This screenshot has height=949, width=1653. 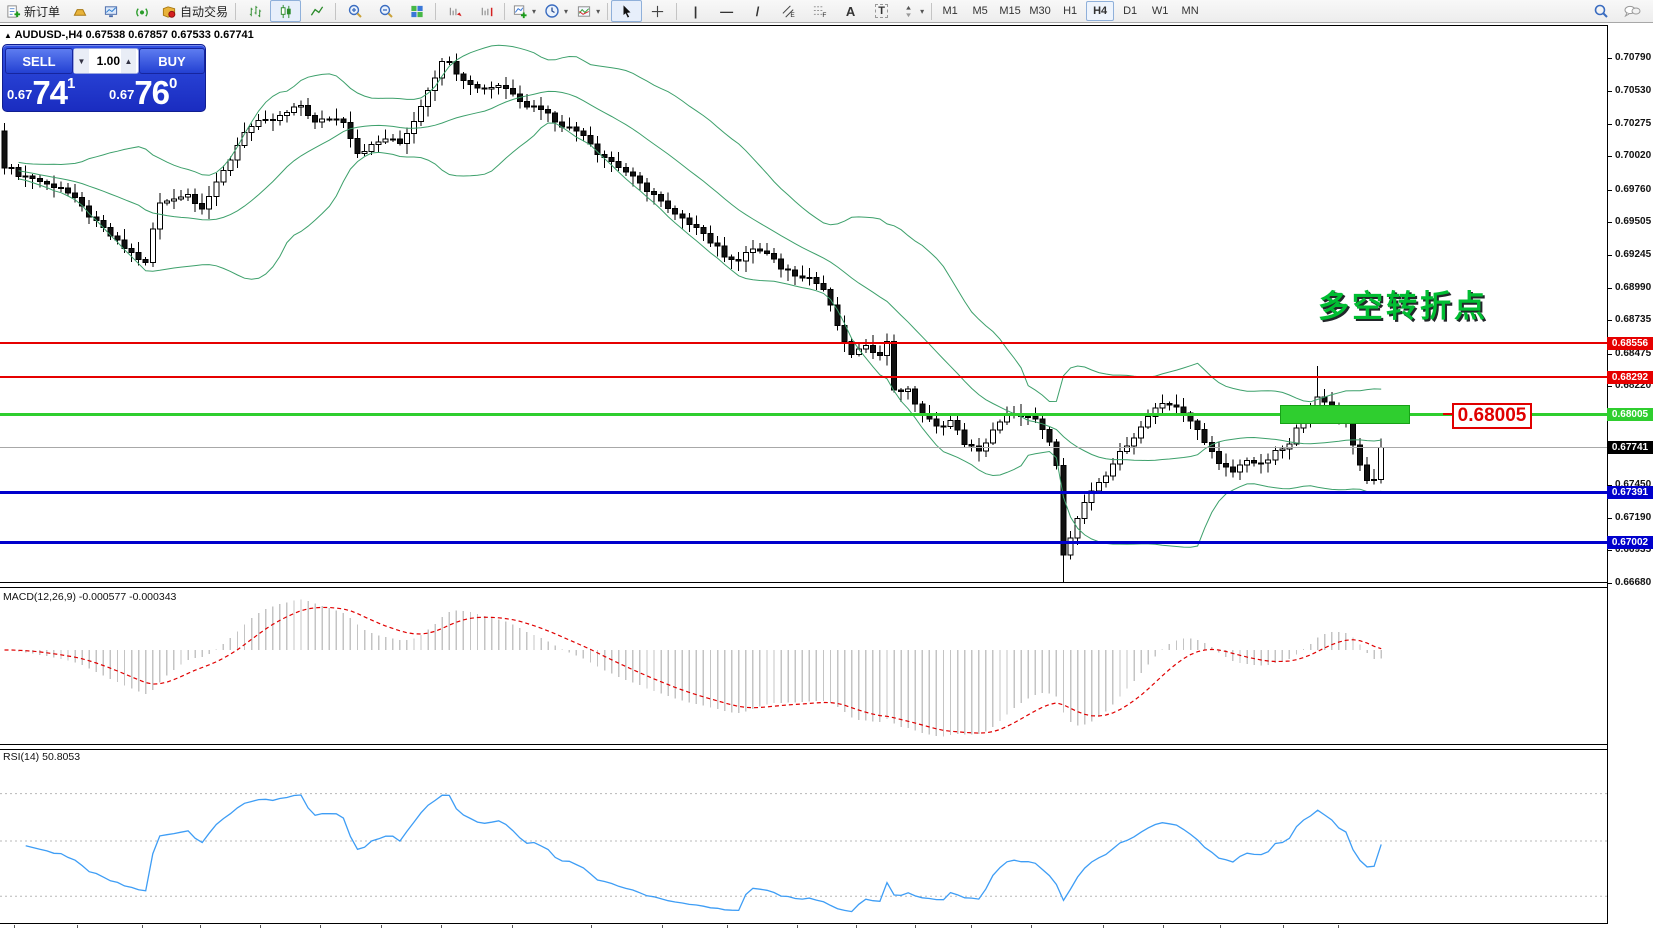 I want to click on spinner-down-icon: ▼, so click(x=81, y=61).